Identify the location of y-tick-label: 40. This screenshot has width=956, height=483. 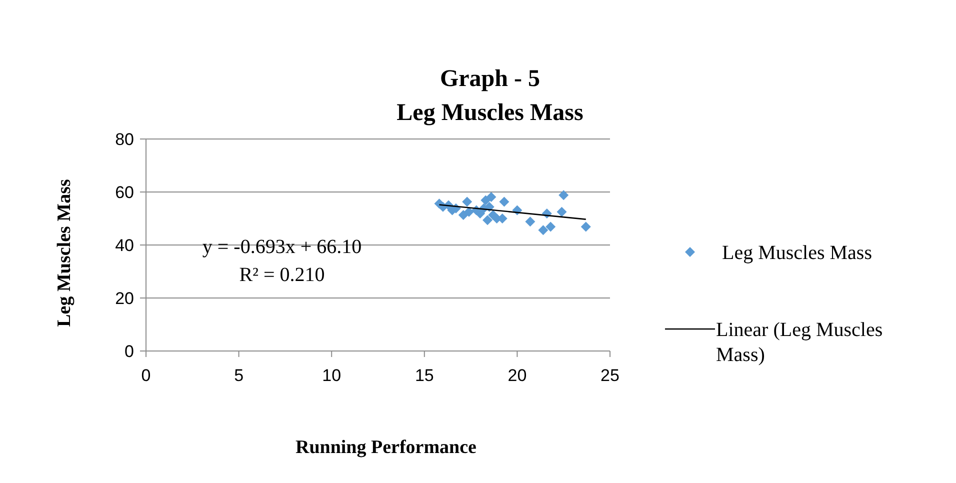
(124, 245).